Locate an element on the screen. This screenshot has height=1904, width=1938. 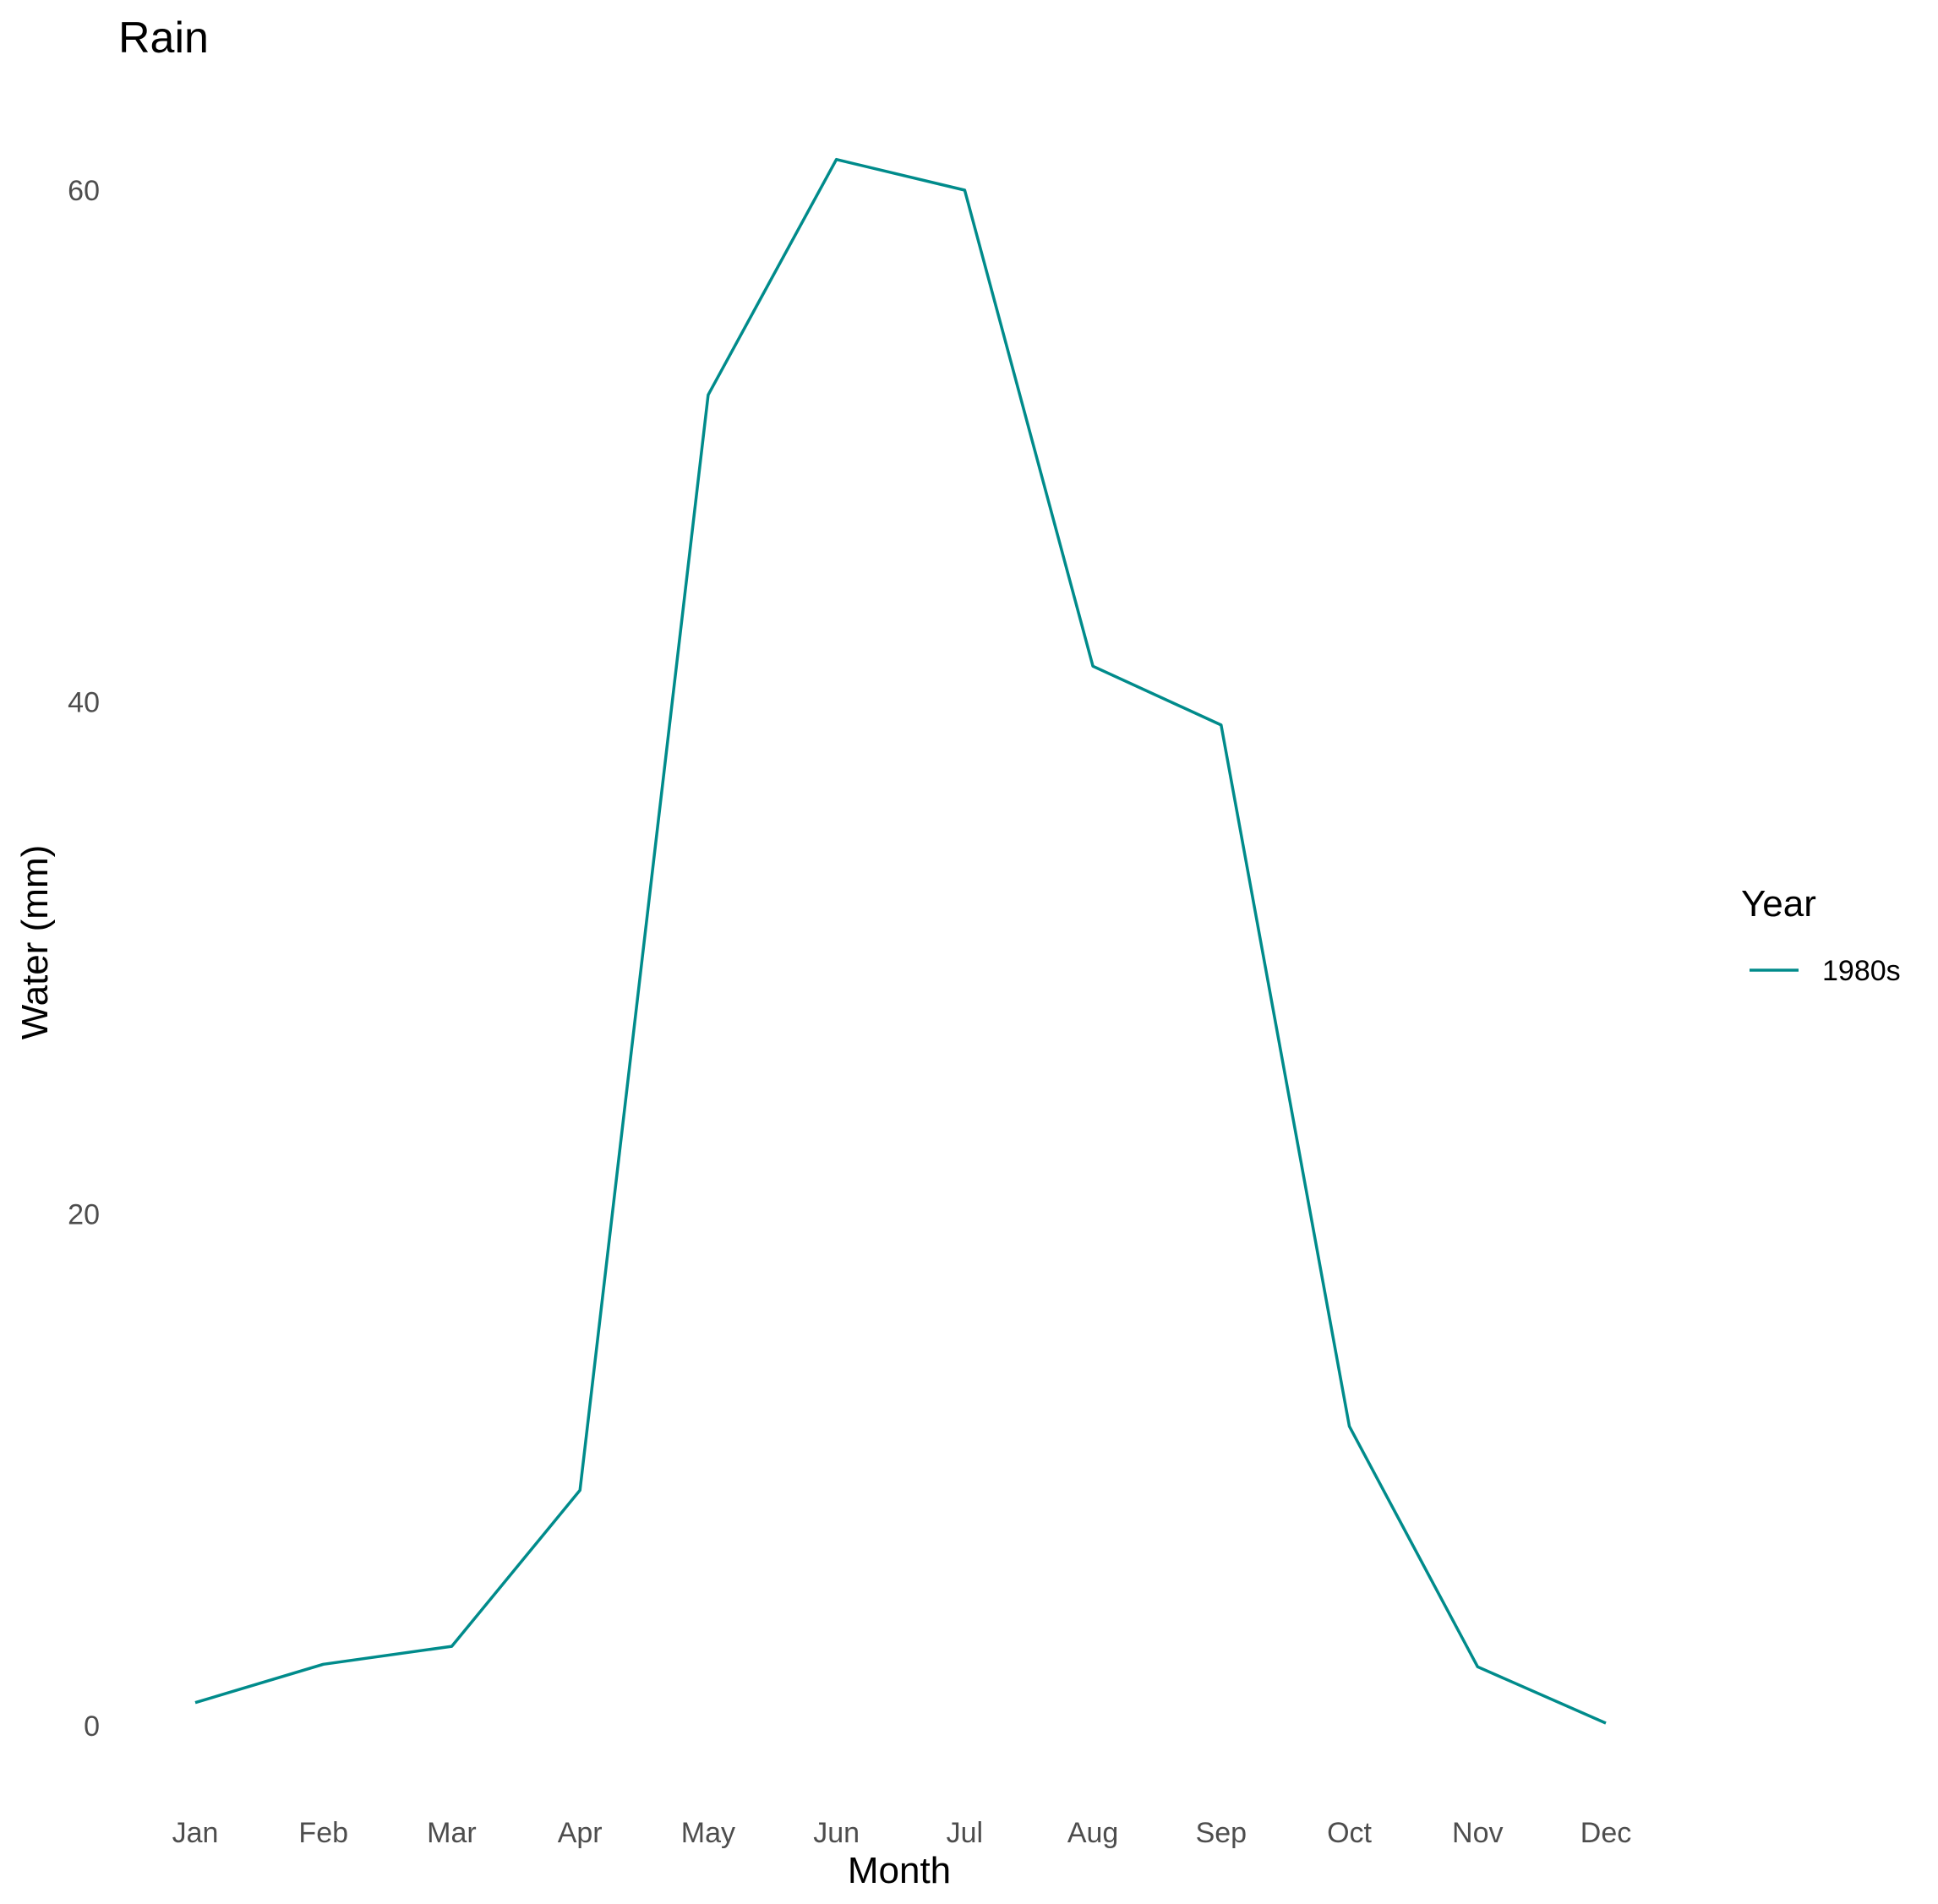
y-tick-label: 60 is located at coordinates (84, 191).